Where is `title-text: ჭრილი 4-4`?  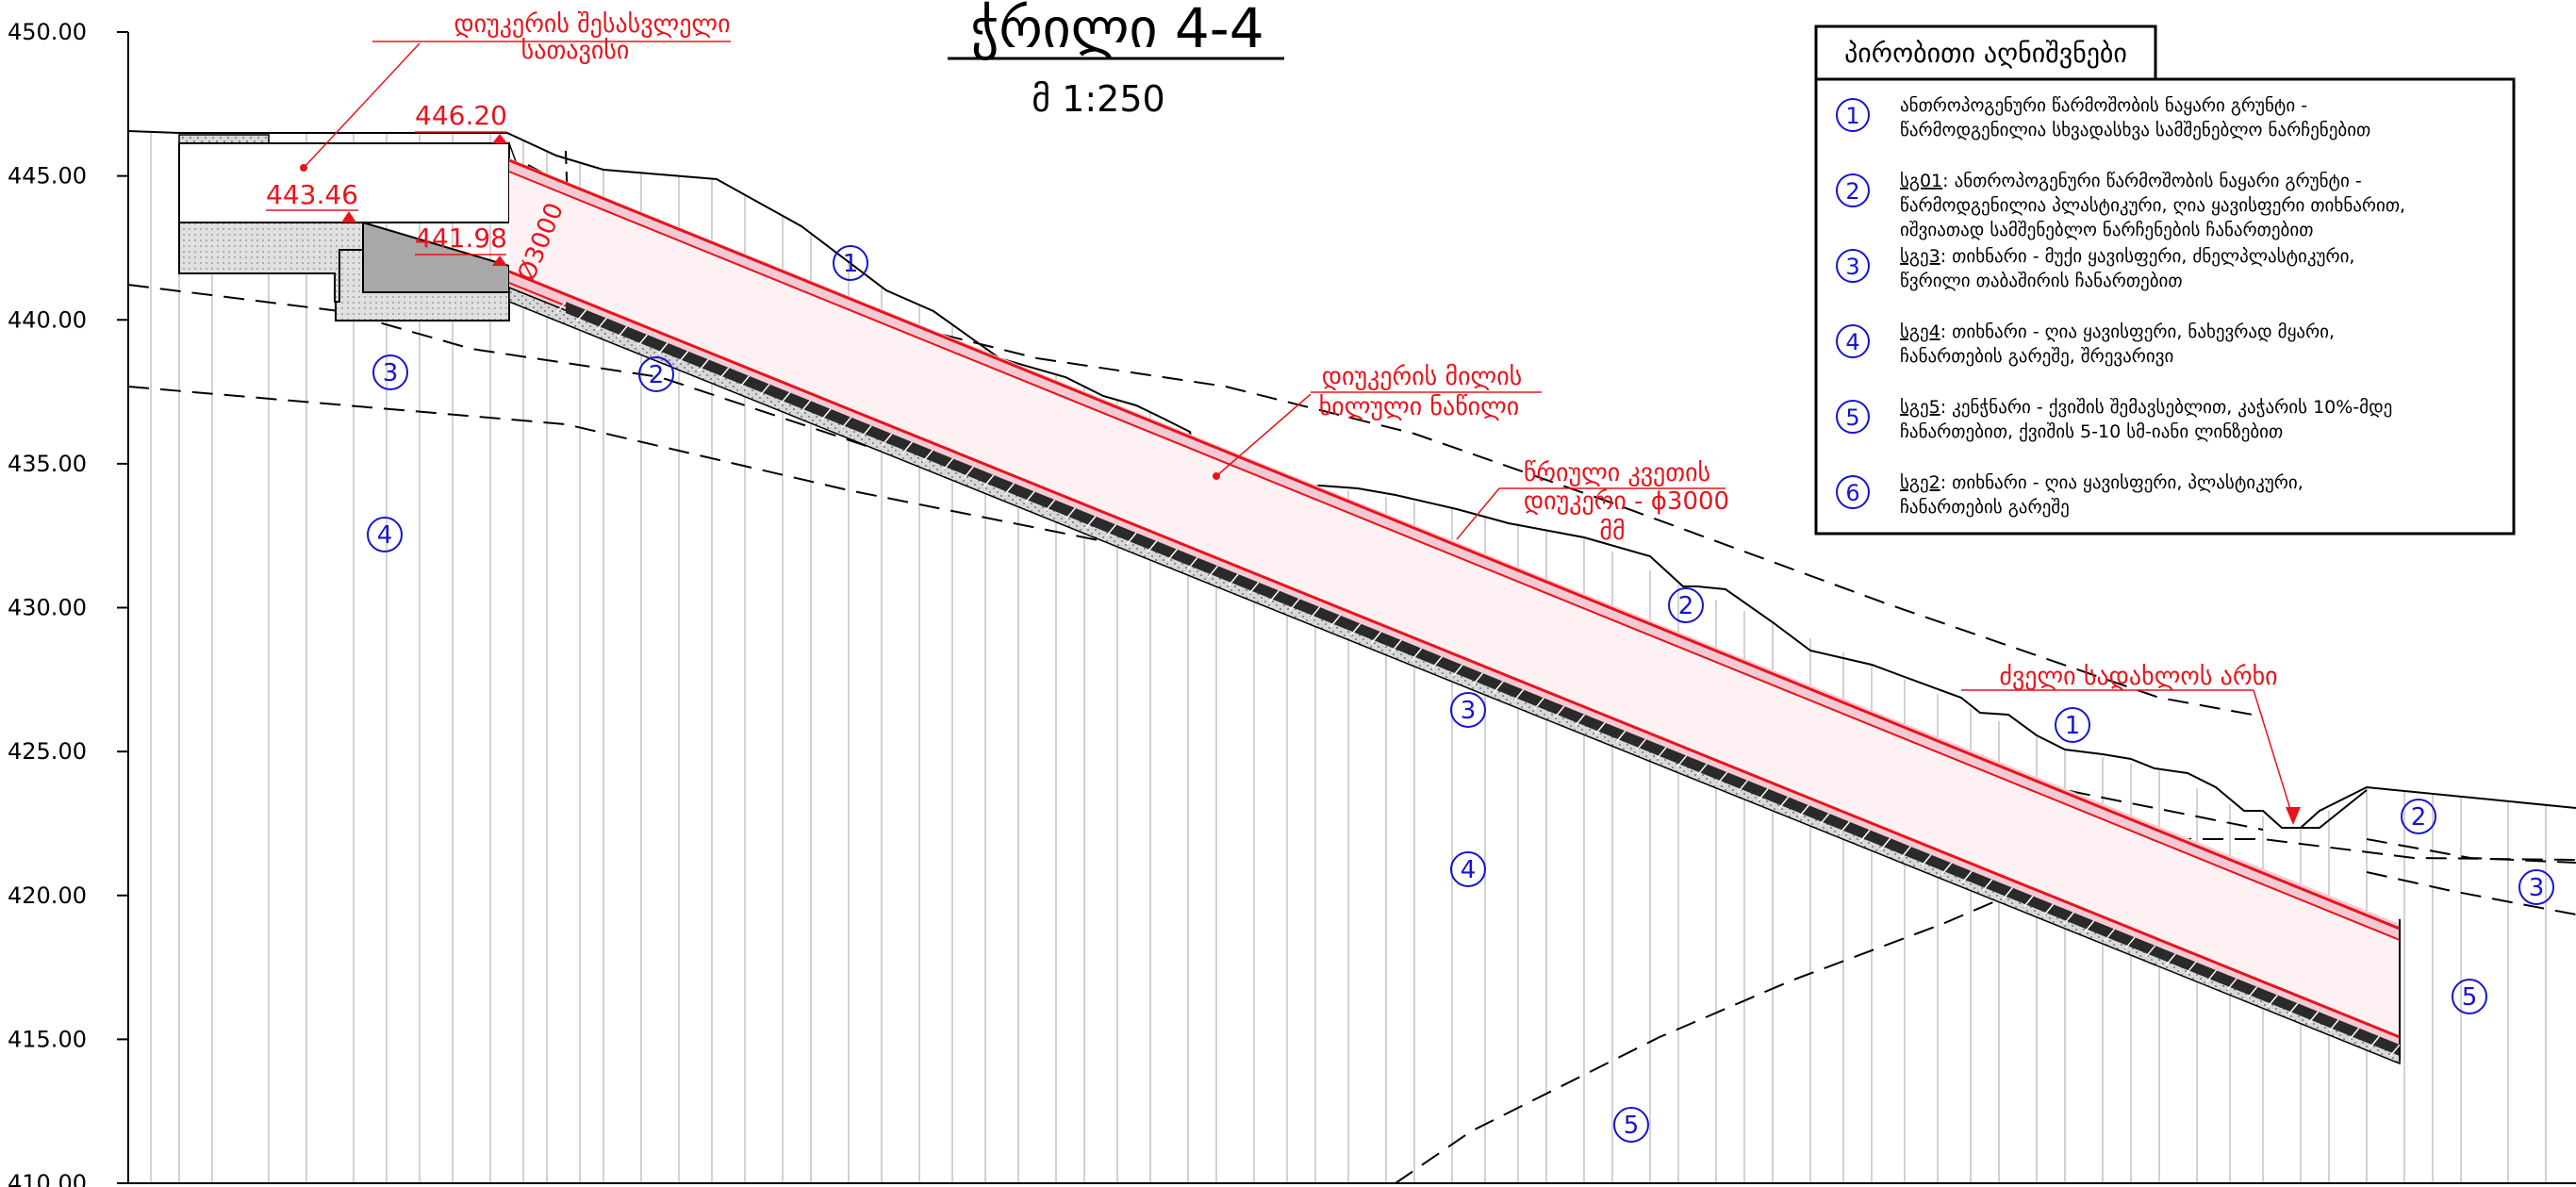 title-text: ჭრილი 4-4 is located at coordinates (1116, 30).